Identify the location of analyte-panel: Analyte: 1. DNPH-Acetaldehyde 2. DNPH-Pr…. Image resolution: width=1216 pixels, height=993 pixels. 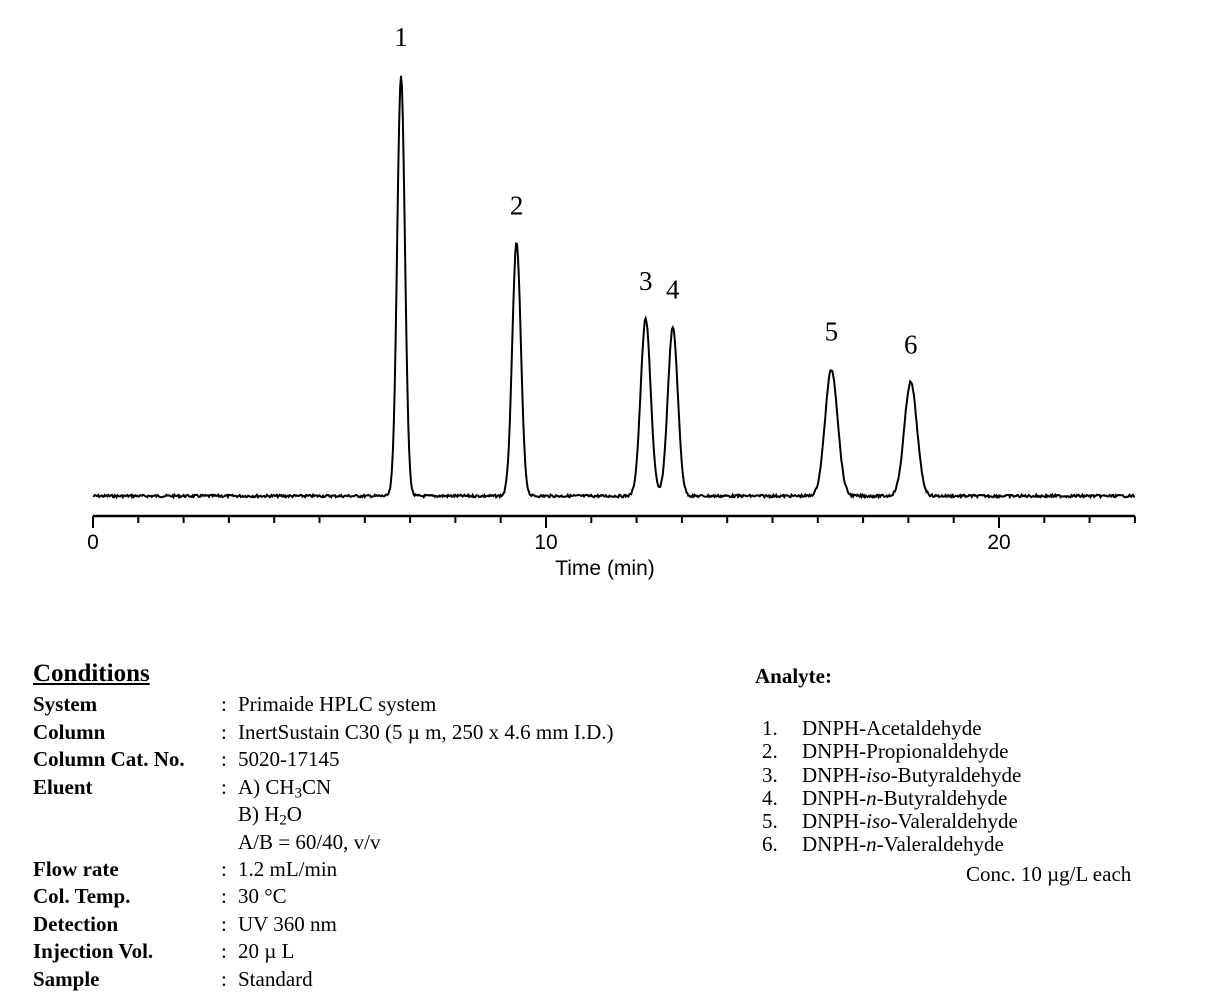
(943, 774).